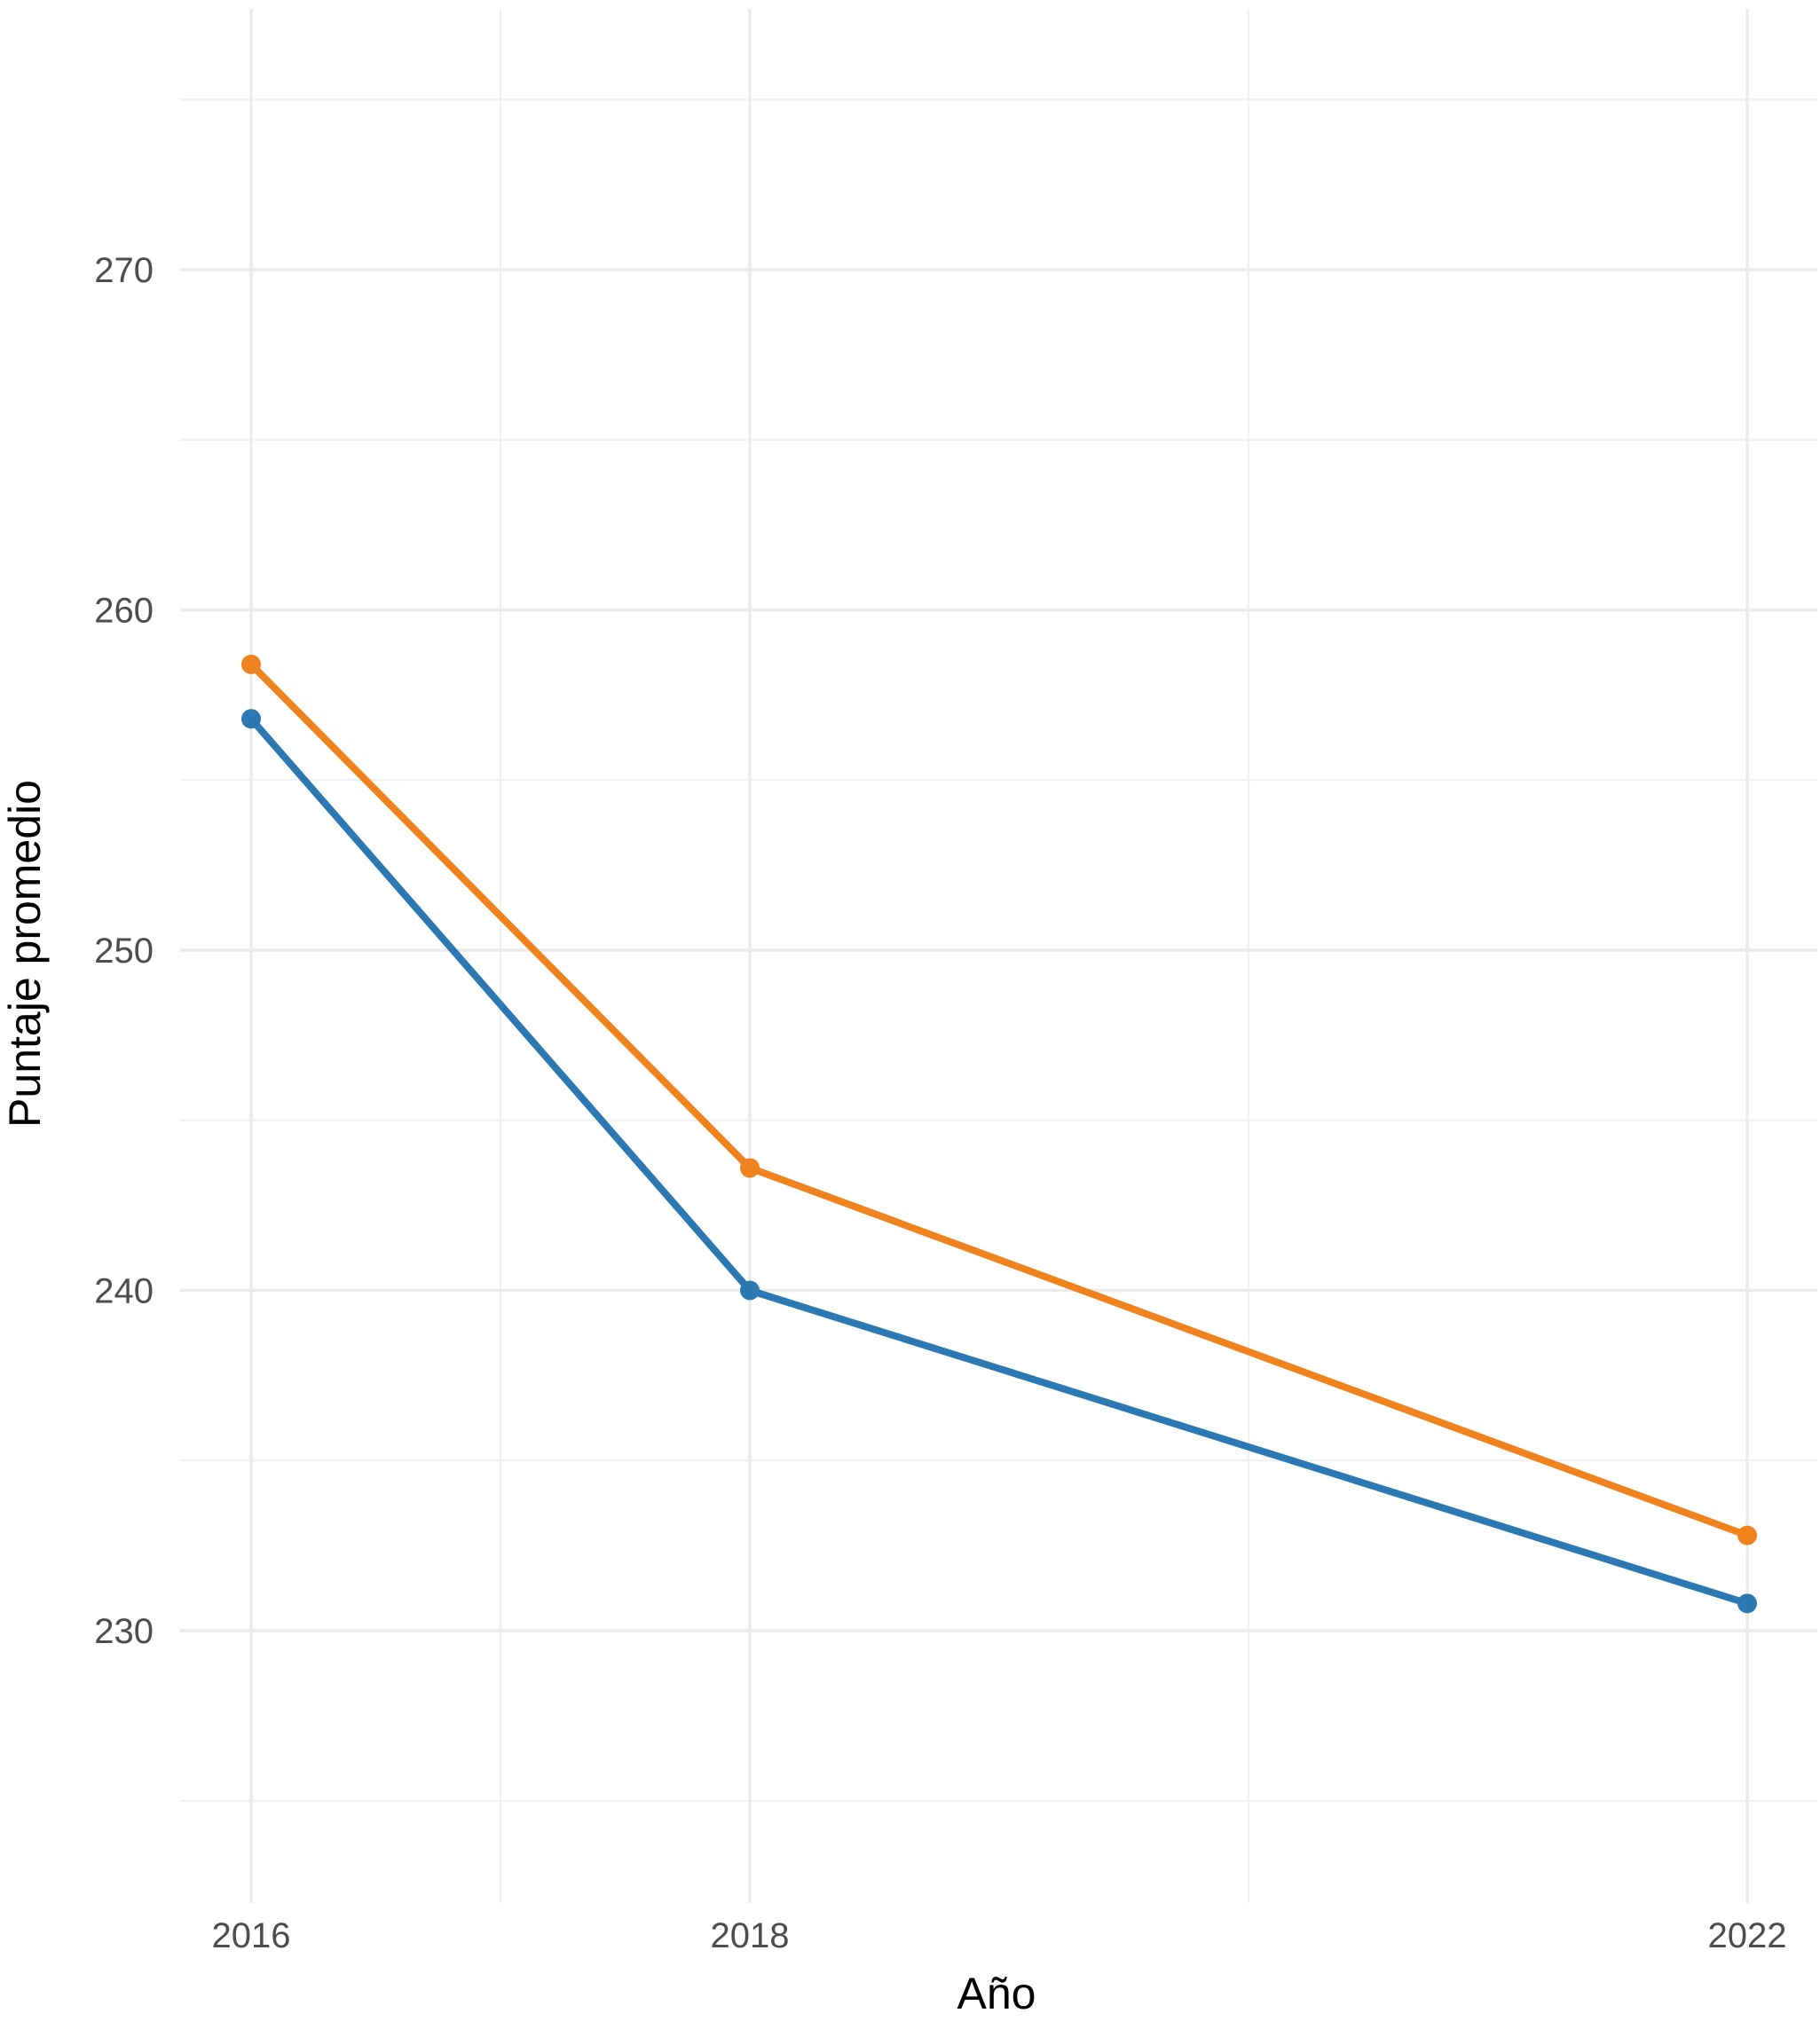 The image size is (1820, 2029). Describe the element at coordinates (124, 1291) in the screenshot. I see `y-tick-label: 240` at that location.